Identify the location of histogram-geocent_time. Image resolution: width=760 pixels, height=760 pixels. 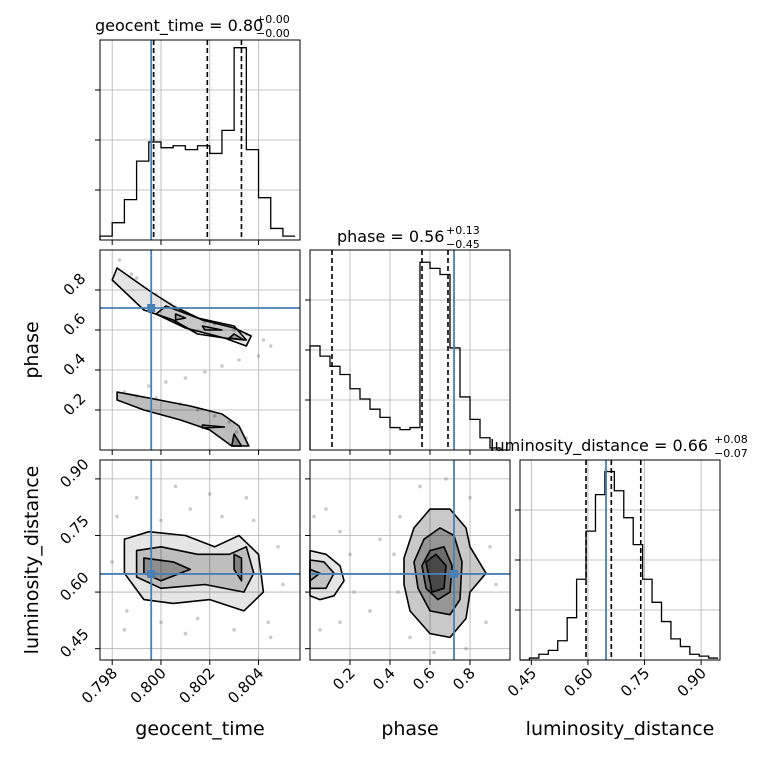
(197, 143).